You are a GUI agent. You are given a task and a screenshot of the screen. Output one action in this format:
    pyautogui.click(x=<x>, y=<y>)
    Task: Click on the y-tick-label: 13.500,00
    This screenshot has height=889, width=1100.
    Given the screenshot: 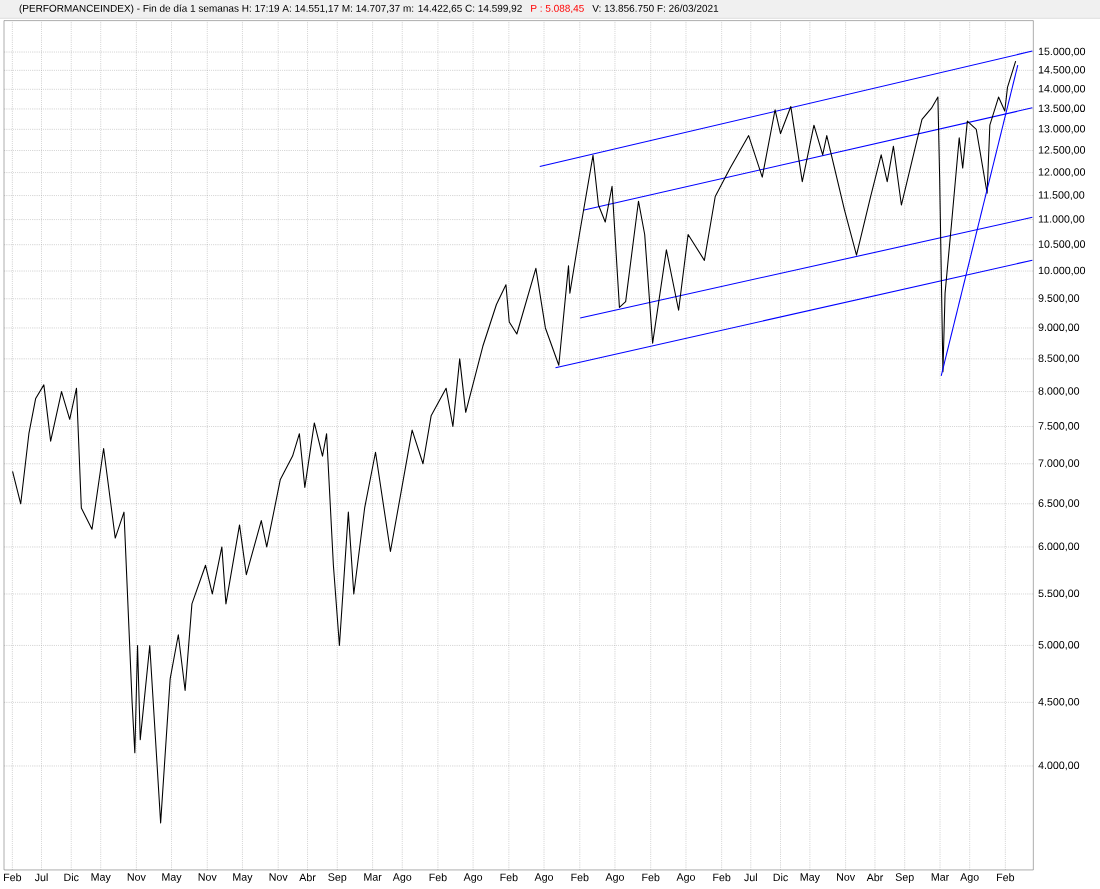 What is the action you would take?
    pyautogui.click(x=1062, y=109)
    